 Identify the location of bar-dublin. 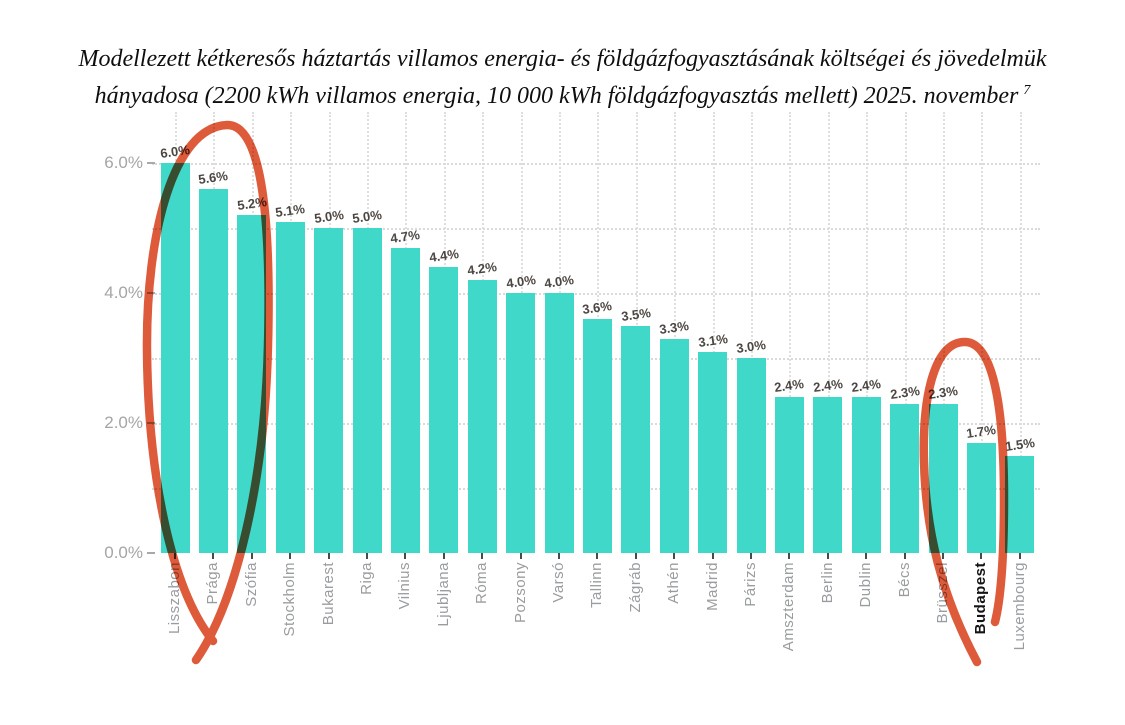
(866, 475).